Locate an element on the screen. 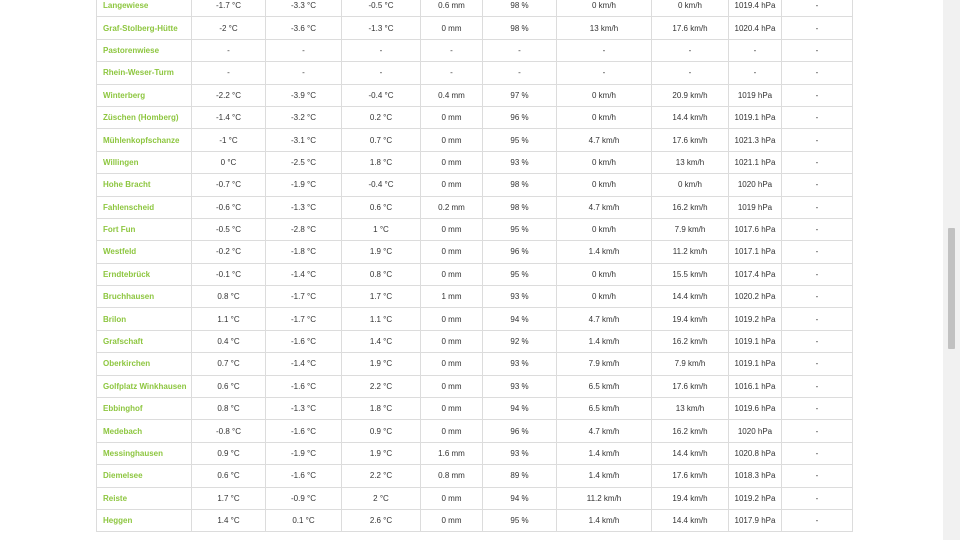 This screenshot has width=960, height=540. table-cell: 93 % is located at coordinates (519, 364).